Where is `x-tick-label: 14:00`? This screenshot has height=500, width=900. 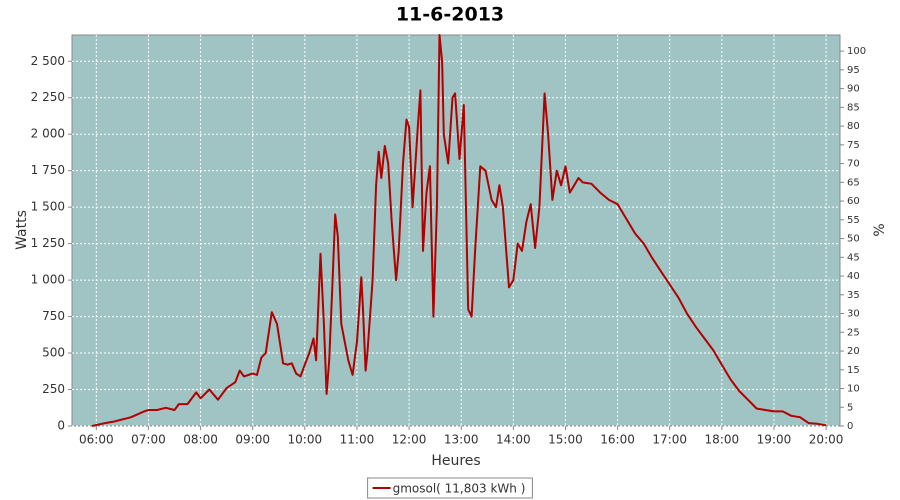 x-tick-label: 14:00 is located at coordinates (513, 440).